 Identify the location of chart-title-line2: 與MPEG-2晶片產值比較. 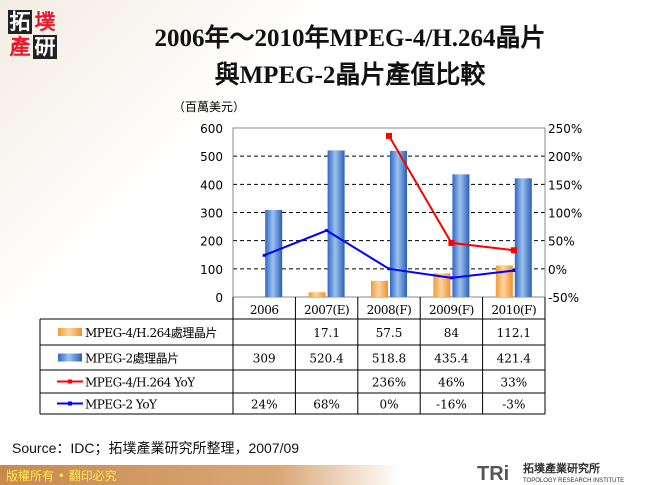
(350, 75).